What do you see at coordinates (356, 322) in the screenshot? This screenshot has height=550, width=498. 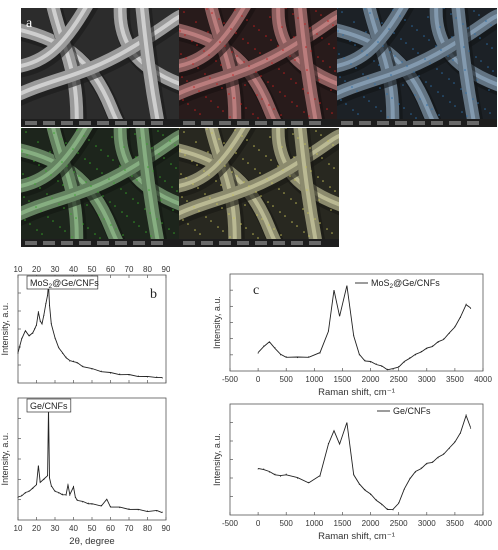 I see `plot-frame` at bounding box center [356, 322].